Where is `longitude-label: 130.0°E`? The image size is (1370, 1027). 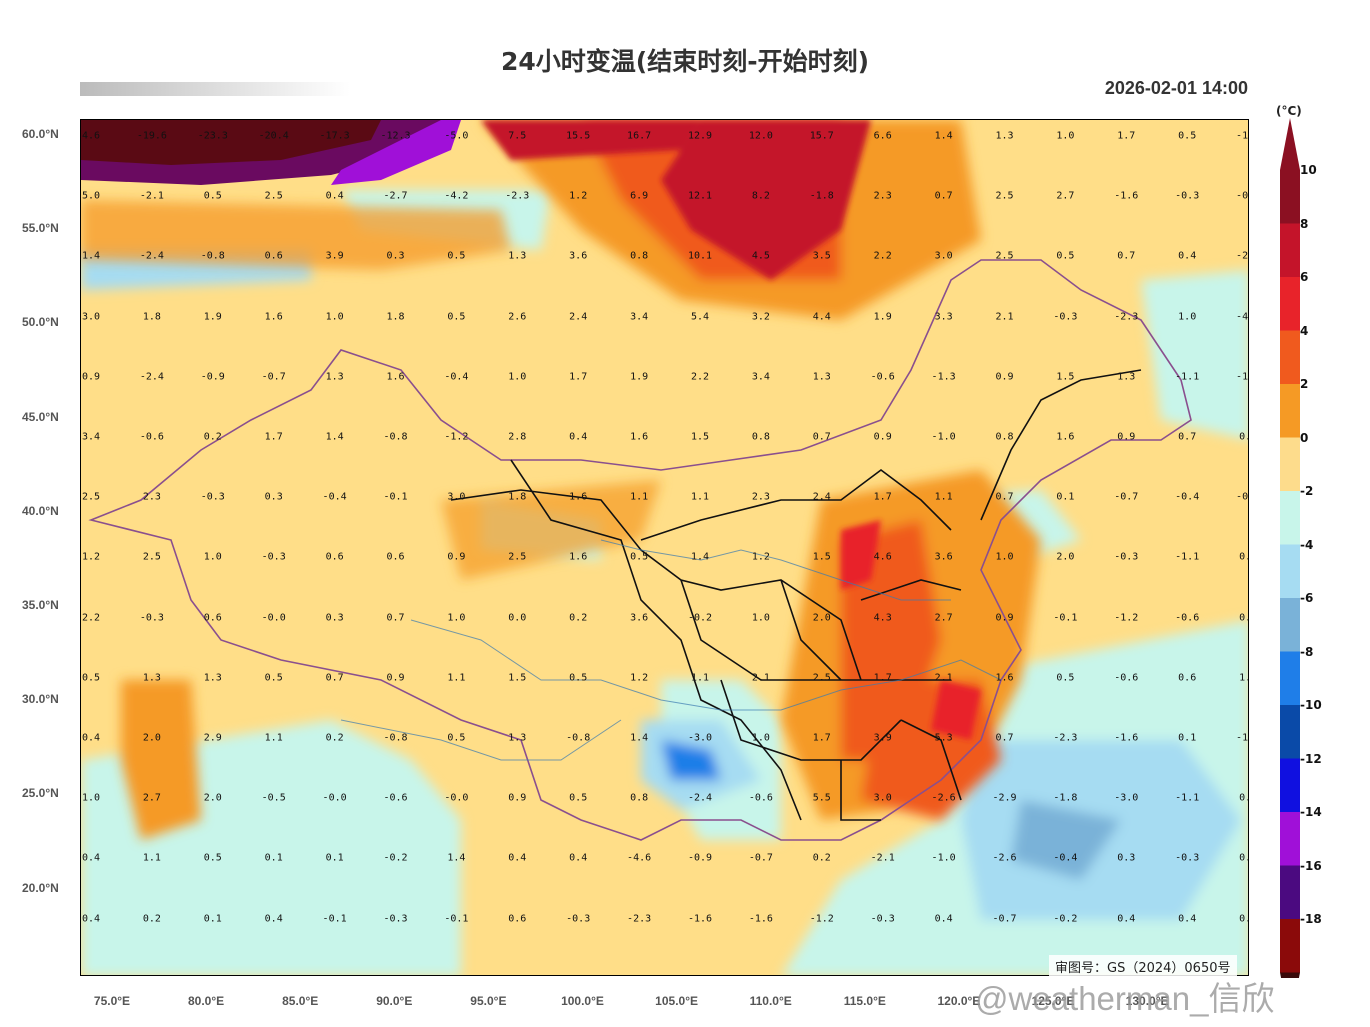 longitude-label: 130.0°E is located at coordinates (1147, 1001).